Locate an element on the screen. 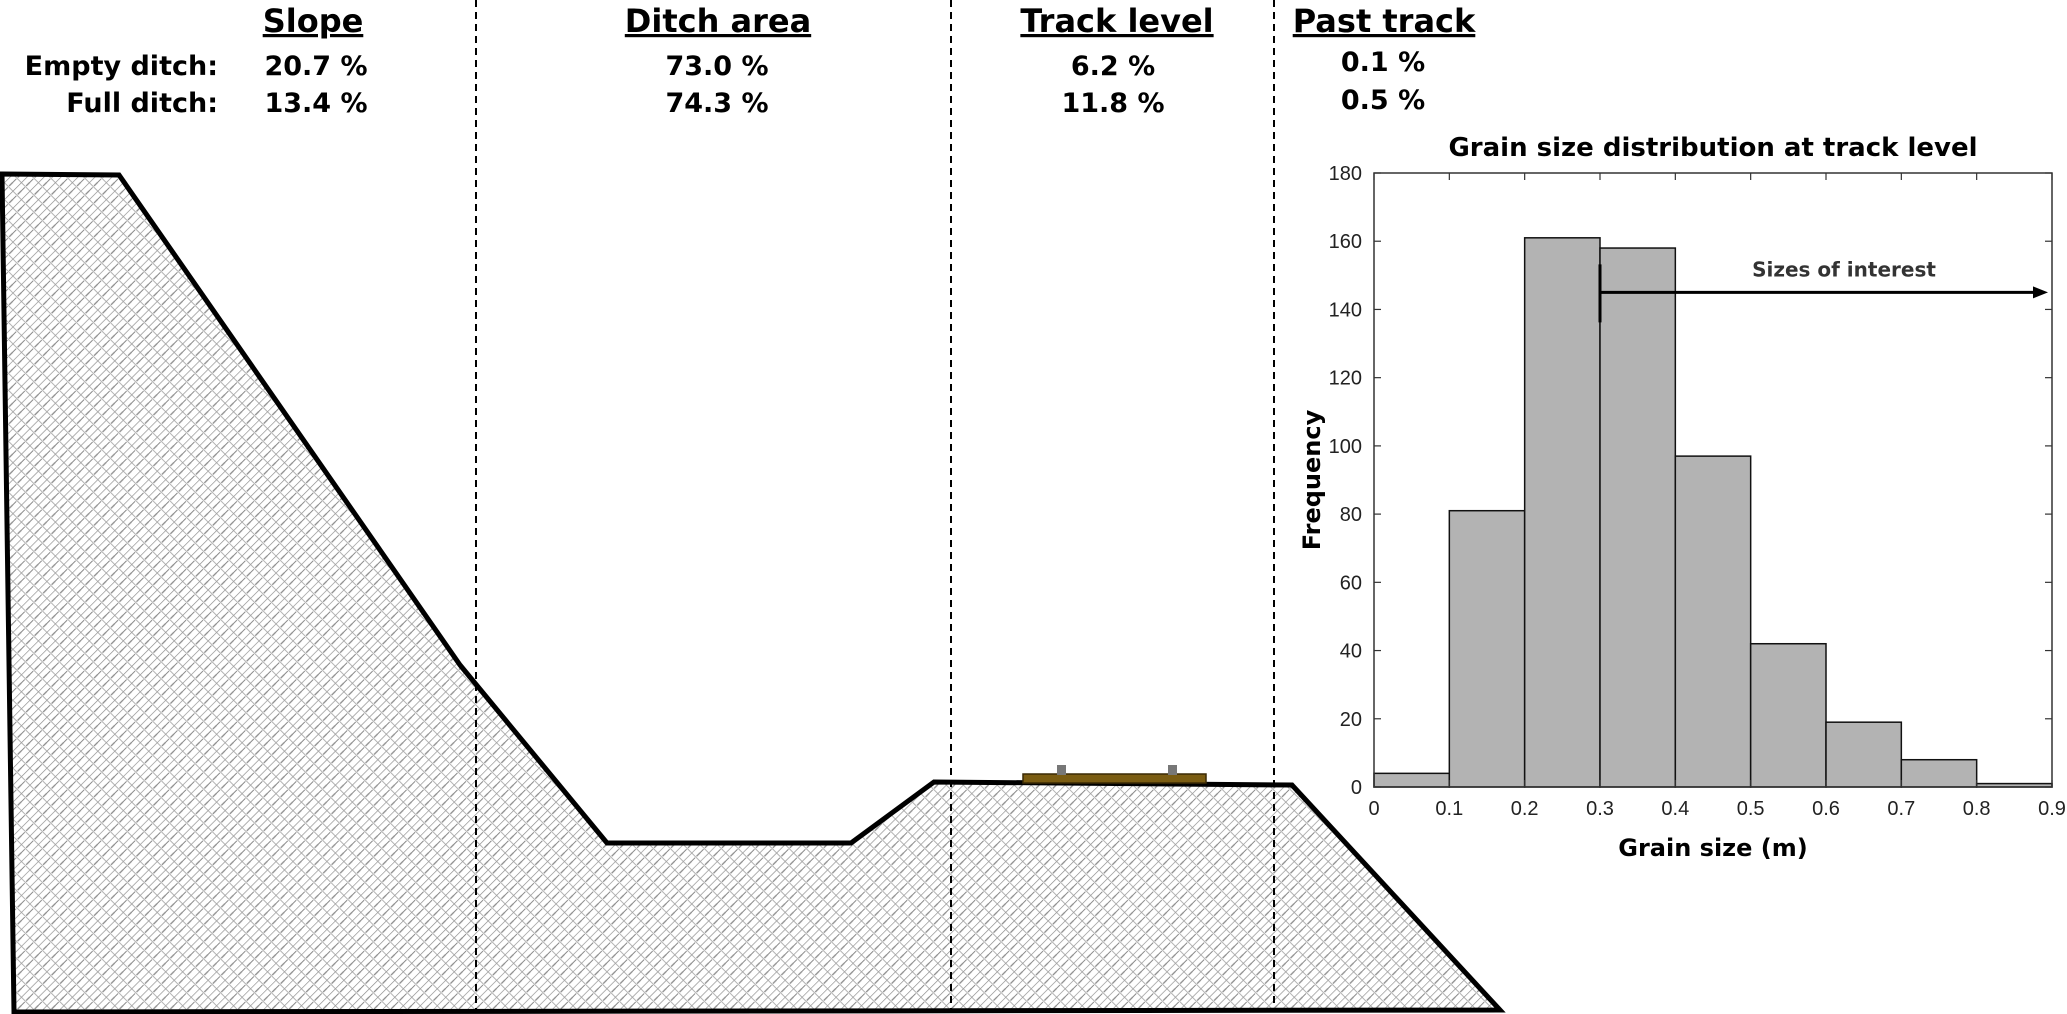  sizes-of-interest-annotation: Sizes of interest is located at coordinates (1823, 290).